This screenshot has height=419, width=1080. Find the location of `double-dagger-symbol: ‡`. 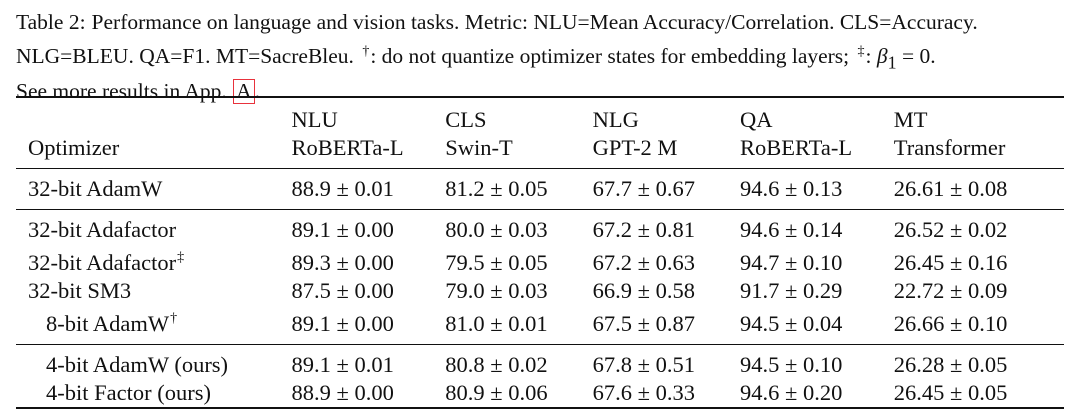

double-dagger-symbol: ‡ is located at coordinates (861, 51).